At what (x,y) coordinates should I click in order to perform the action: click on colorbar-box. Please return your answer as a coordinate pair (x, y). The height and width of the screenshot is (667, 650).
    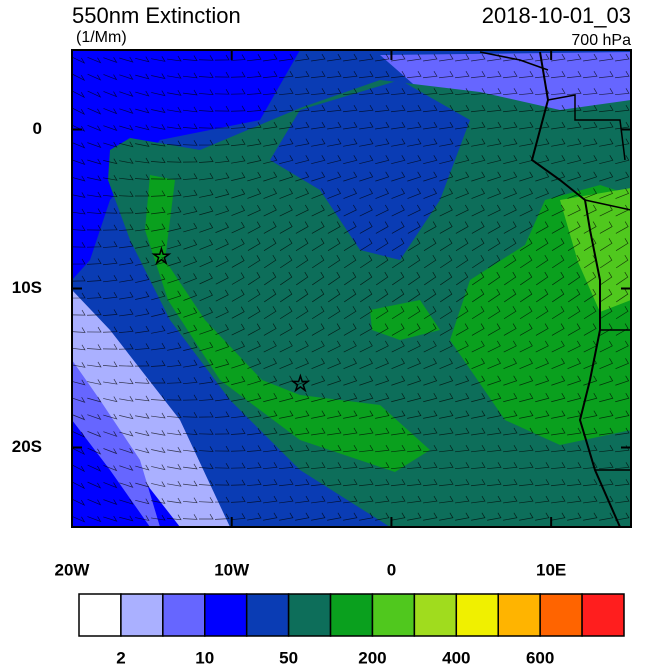
    Looking at the image, I should click on (519, 615).